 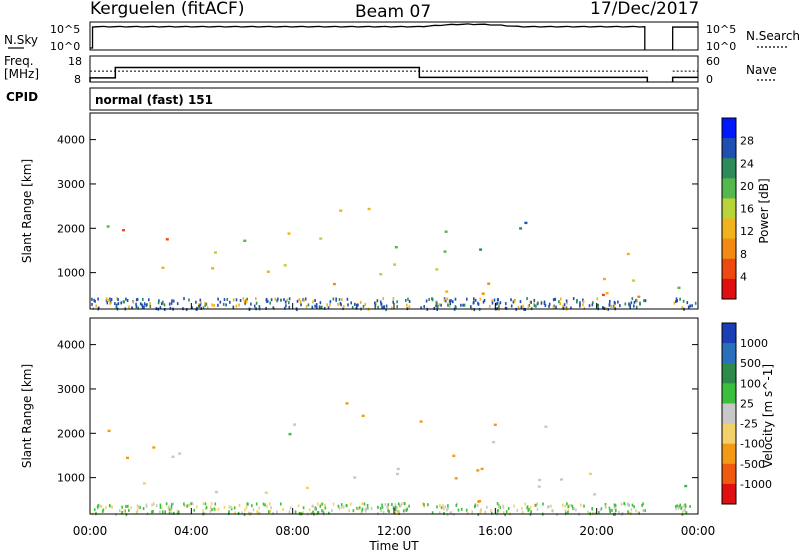 What do you see at coordinates (71, 433) in the screenshot?
I see `y-tick-label: 2000` at bounding box center [71, 433].